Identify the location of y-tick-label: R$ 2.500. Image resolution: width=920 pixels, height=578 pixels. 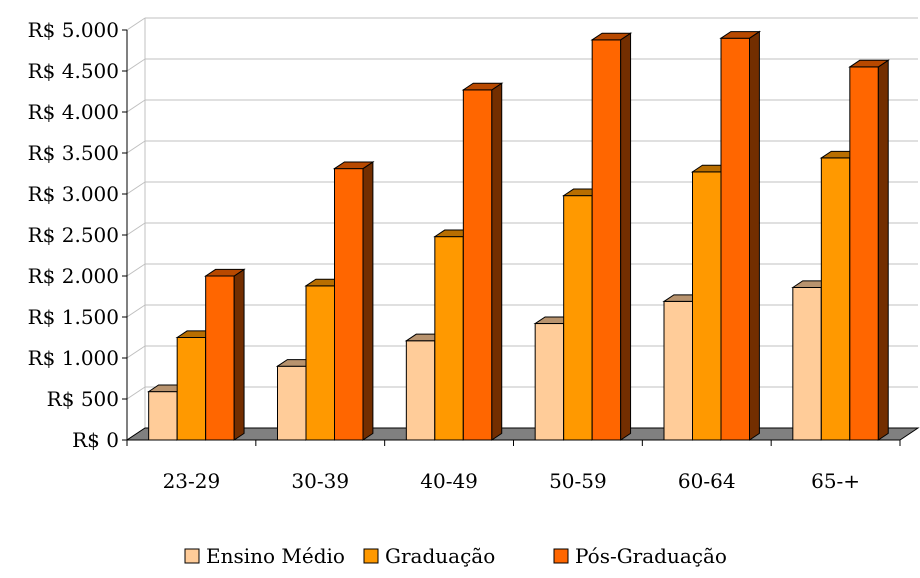
(73, 235).